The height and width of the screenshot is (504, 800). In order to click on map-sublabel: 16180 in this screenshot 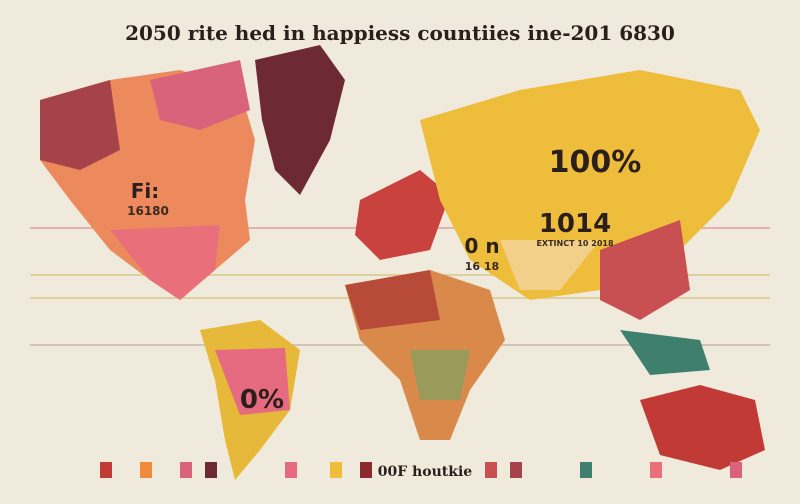, I will do `click(148, 211)`.